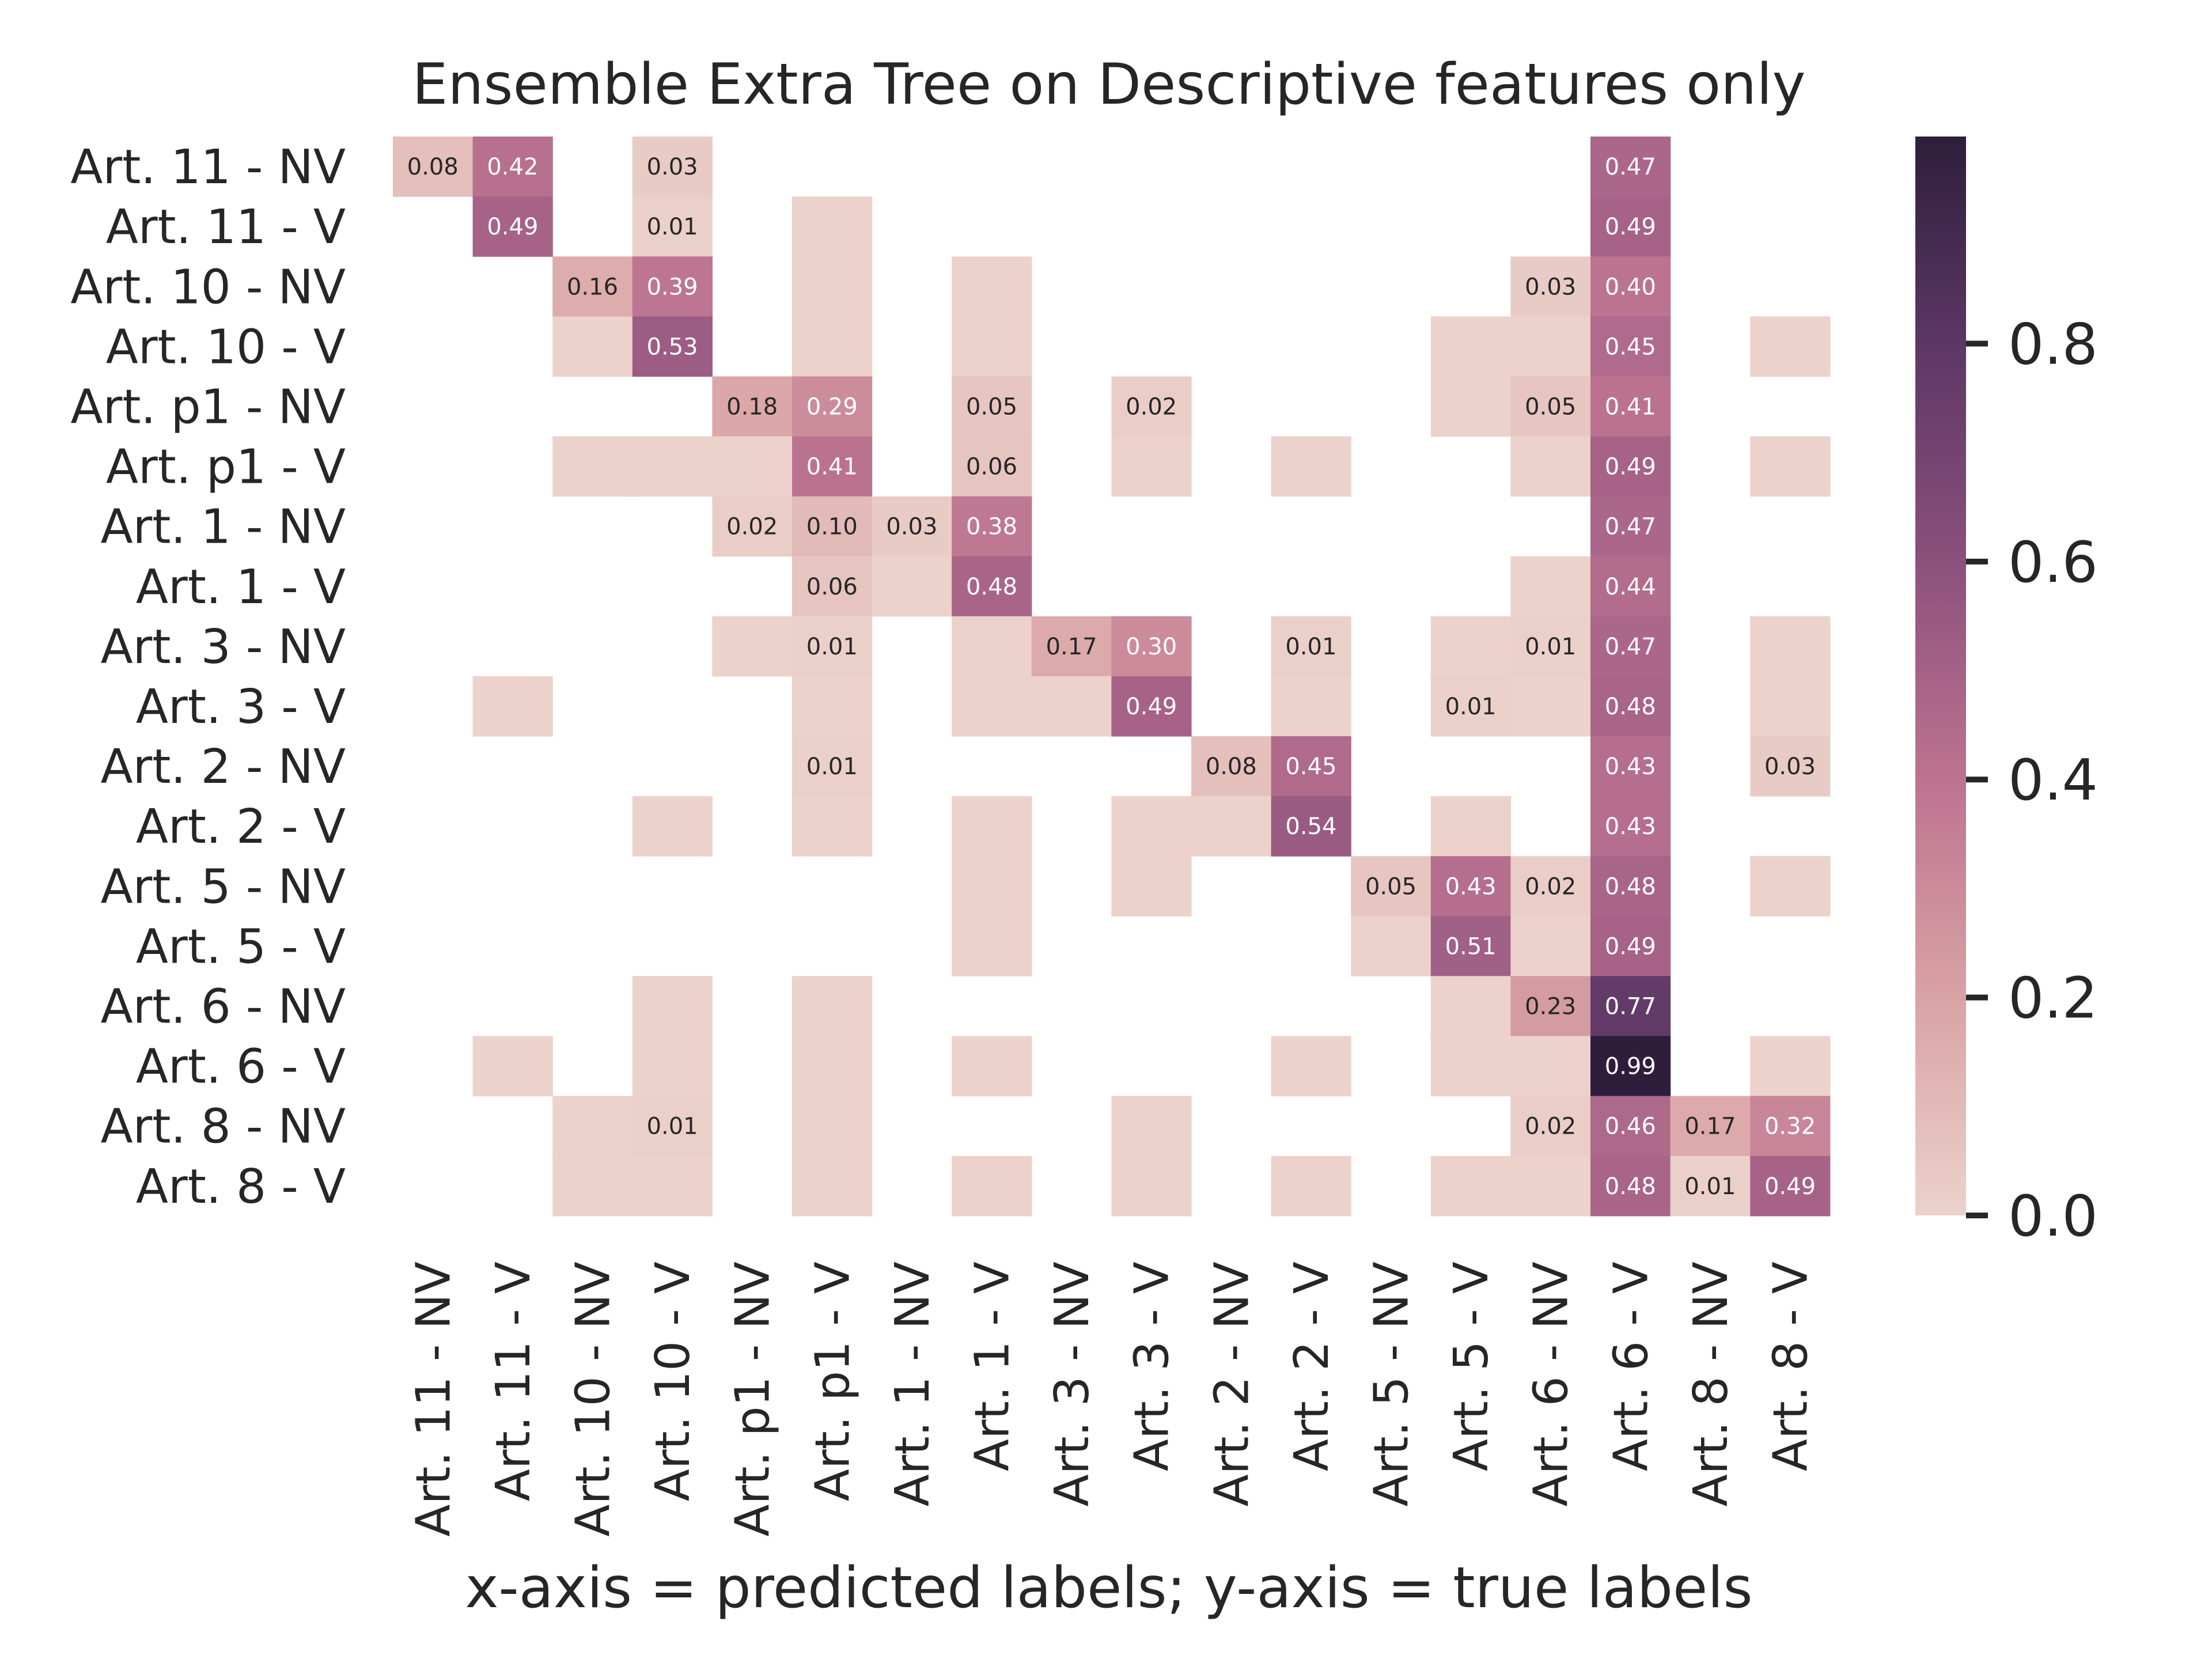 The height and width of the screenshot is (1659, 2212). I want to click on cell-value-label: 0.48, so click(991, 587).